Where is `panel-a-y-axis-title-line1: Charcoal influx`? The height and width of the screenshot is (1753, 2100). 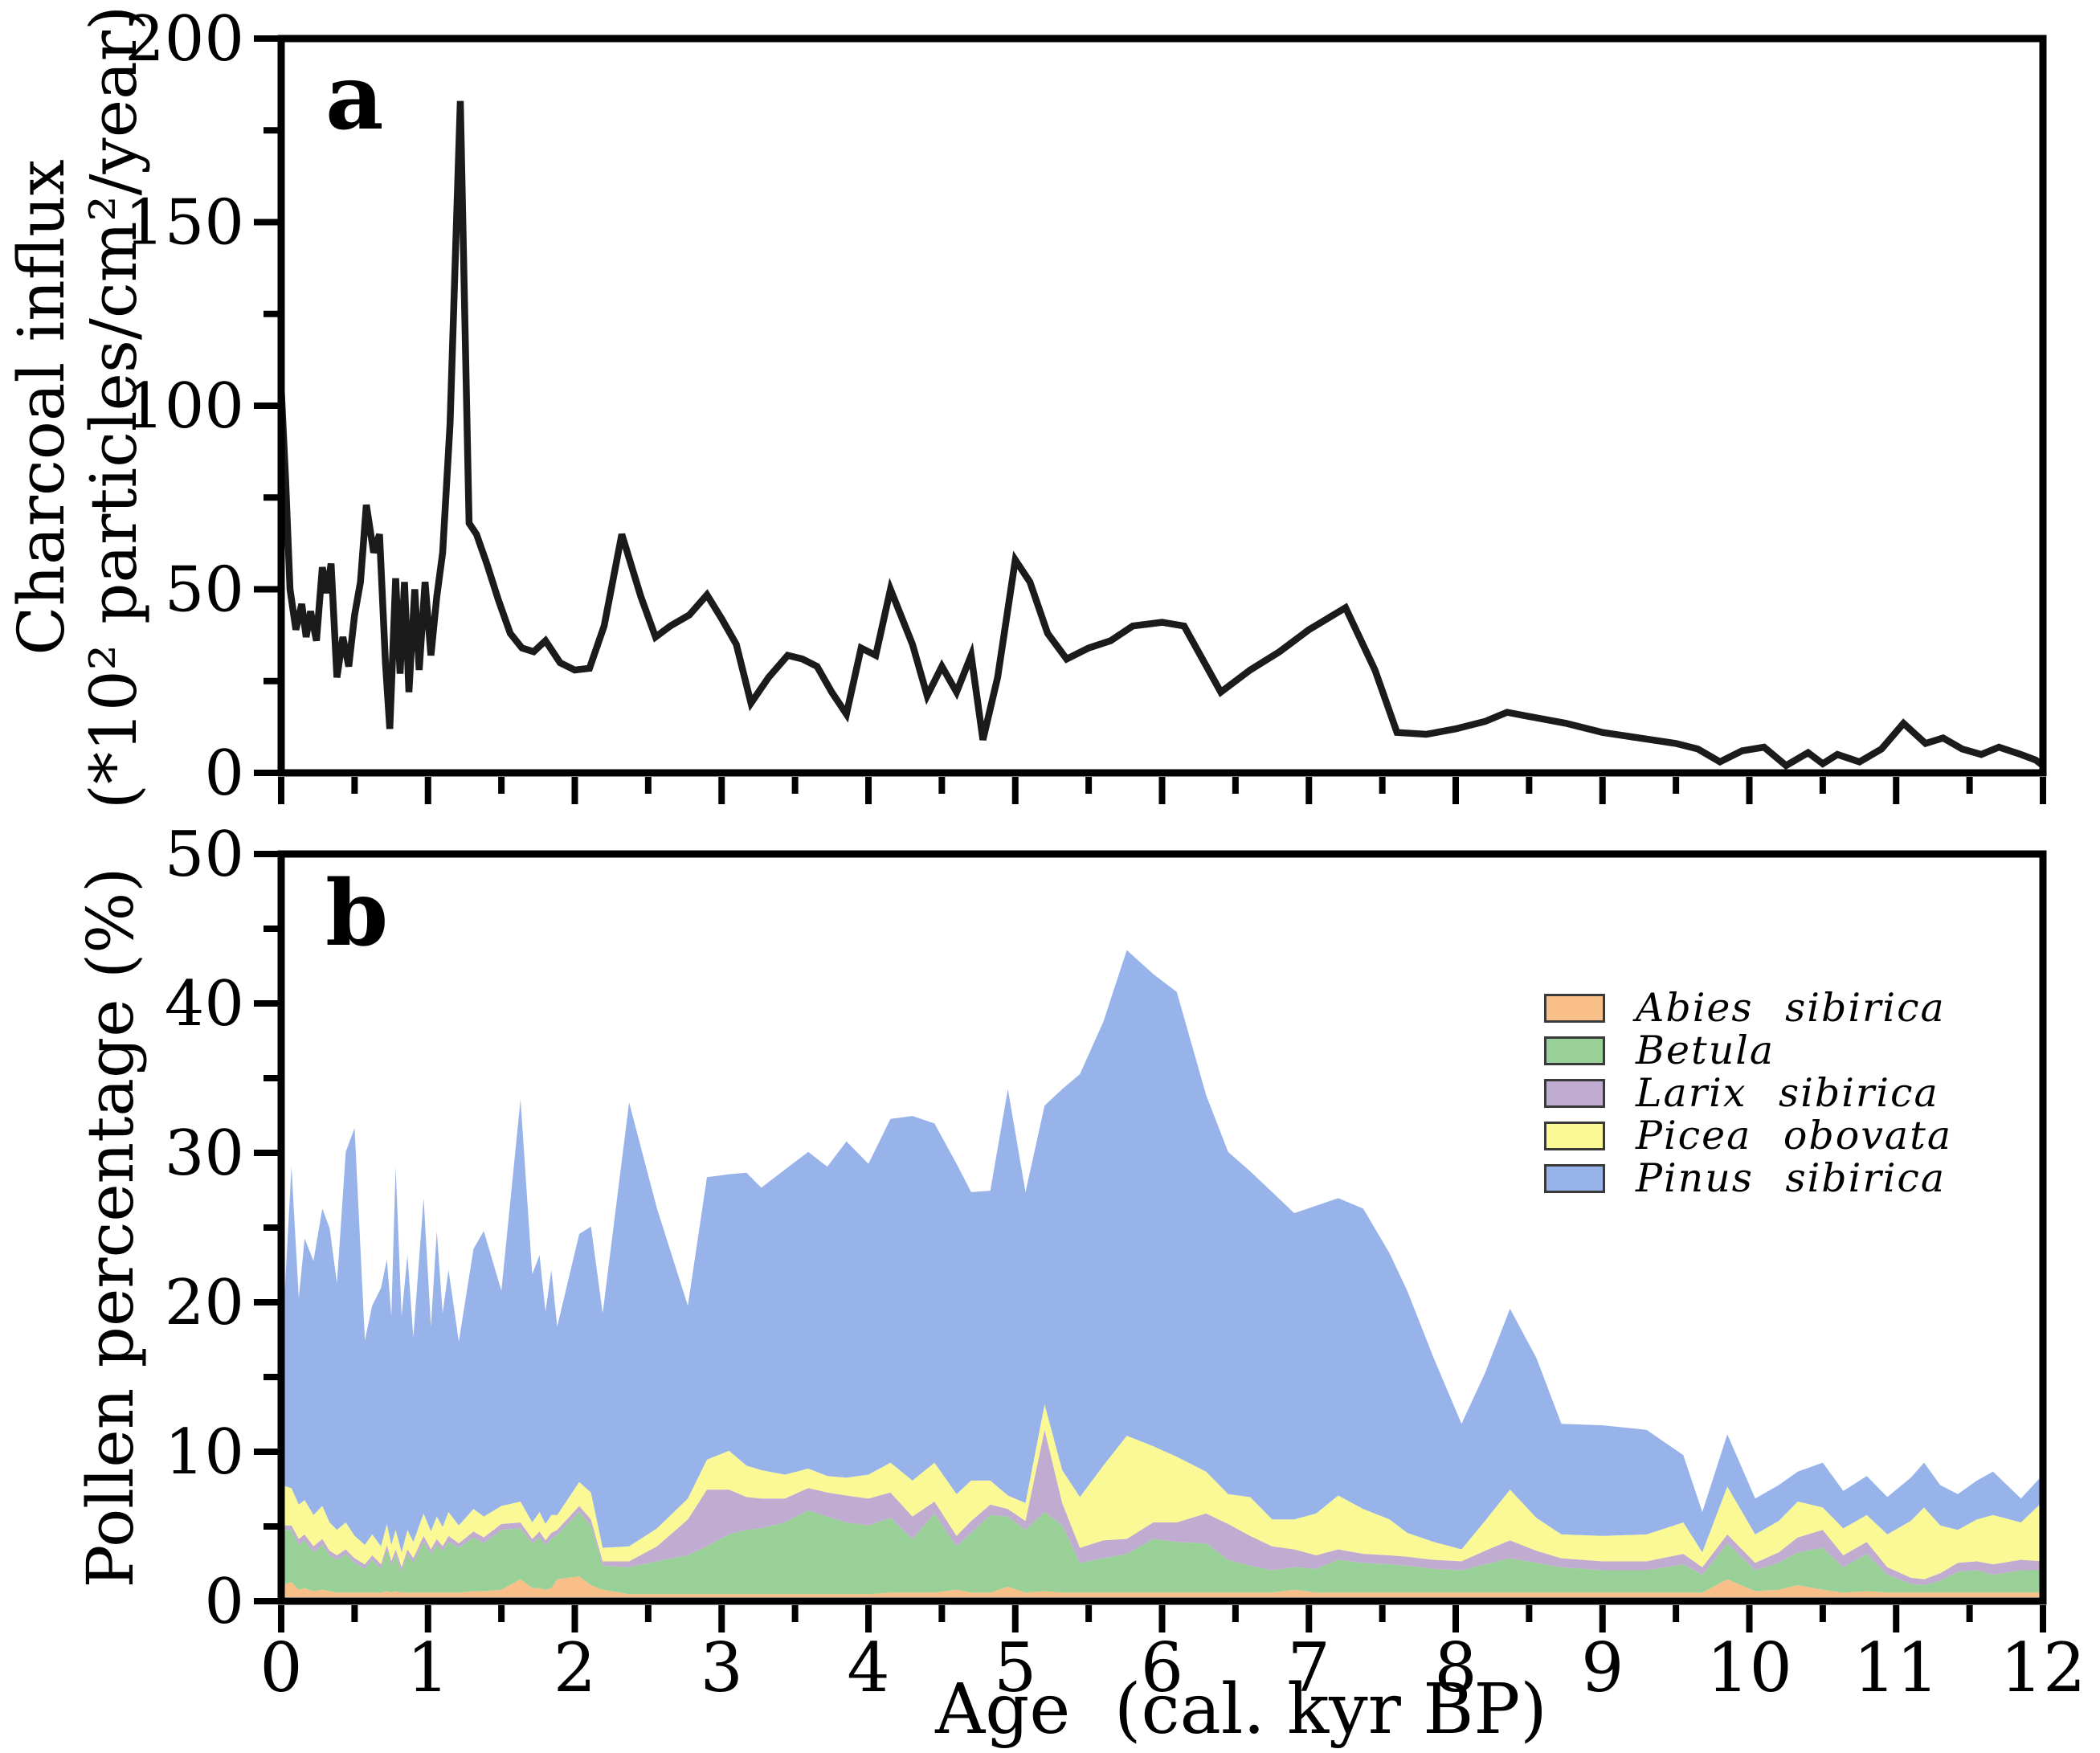 panel-a-y-axis-title-line1: Charcoal influx is located at coordinates (41, 407).